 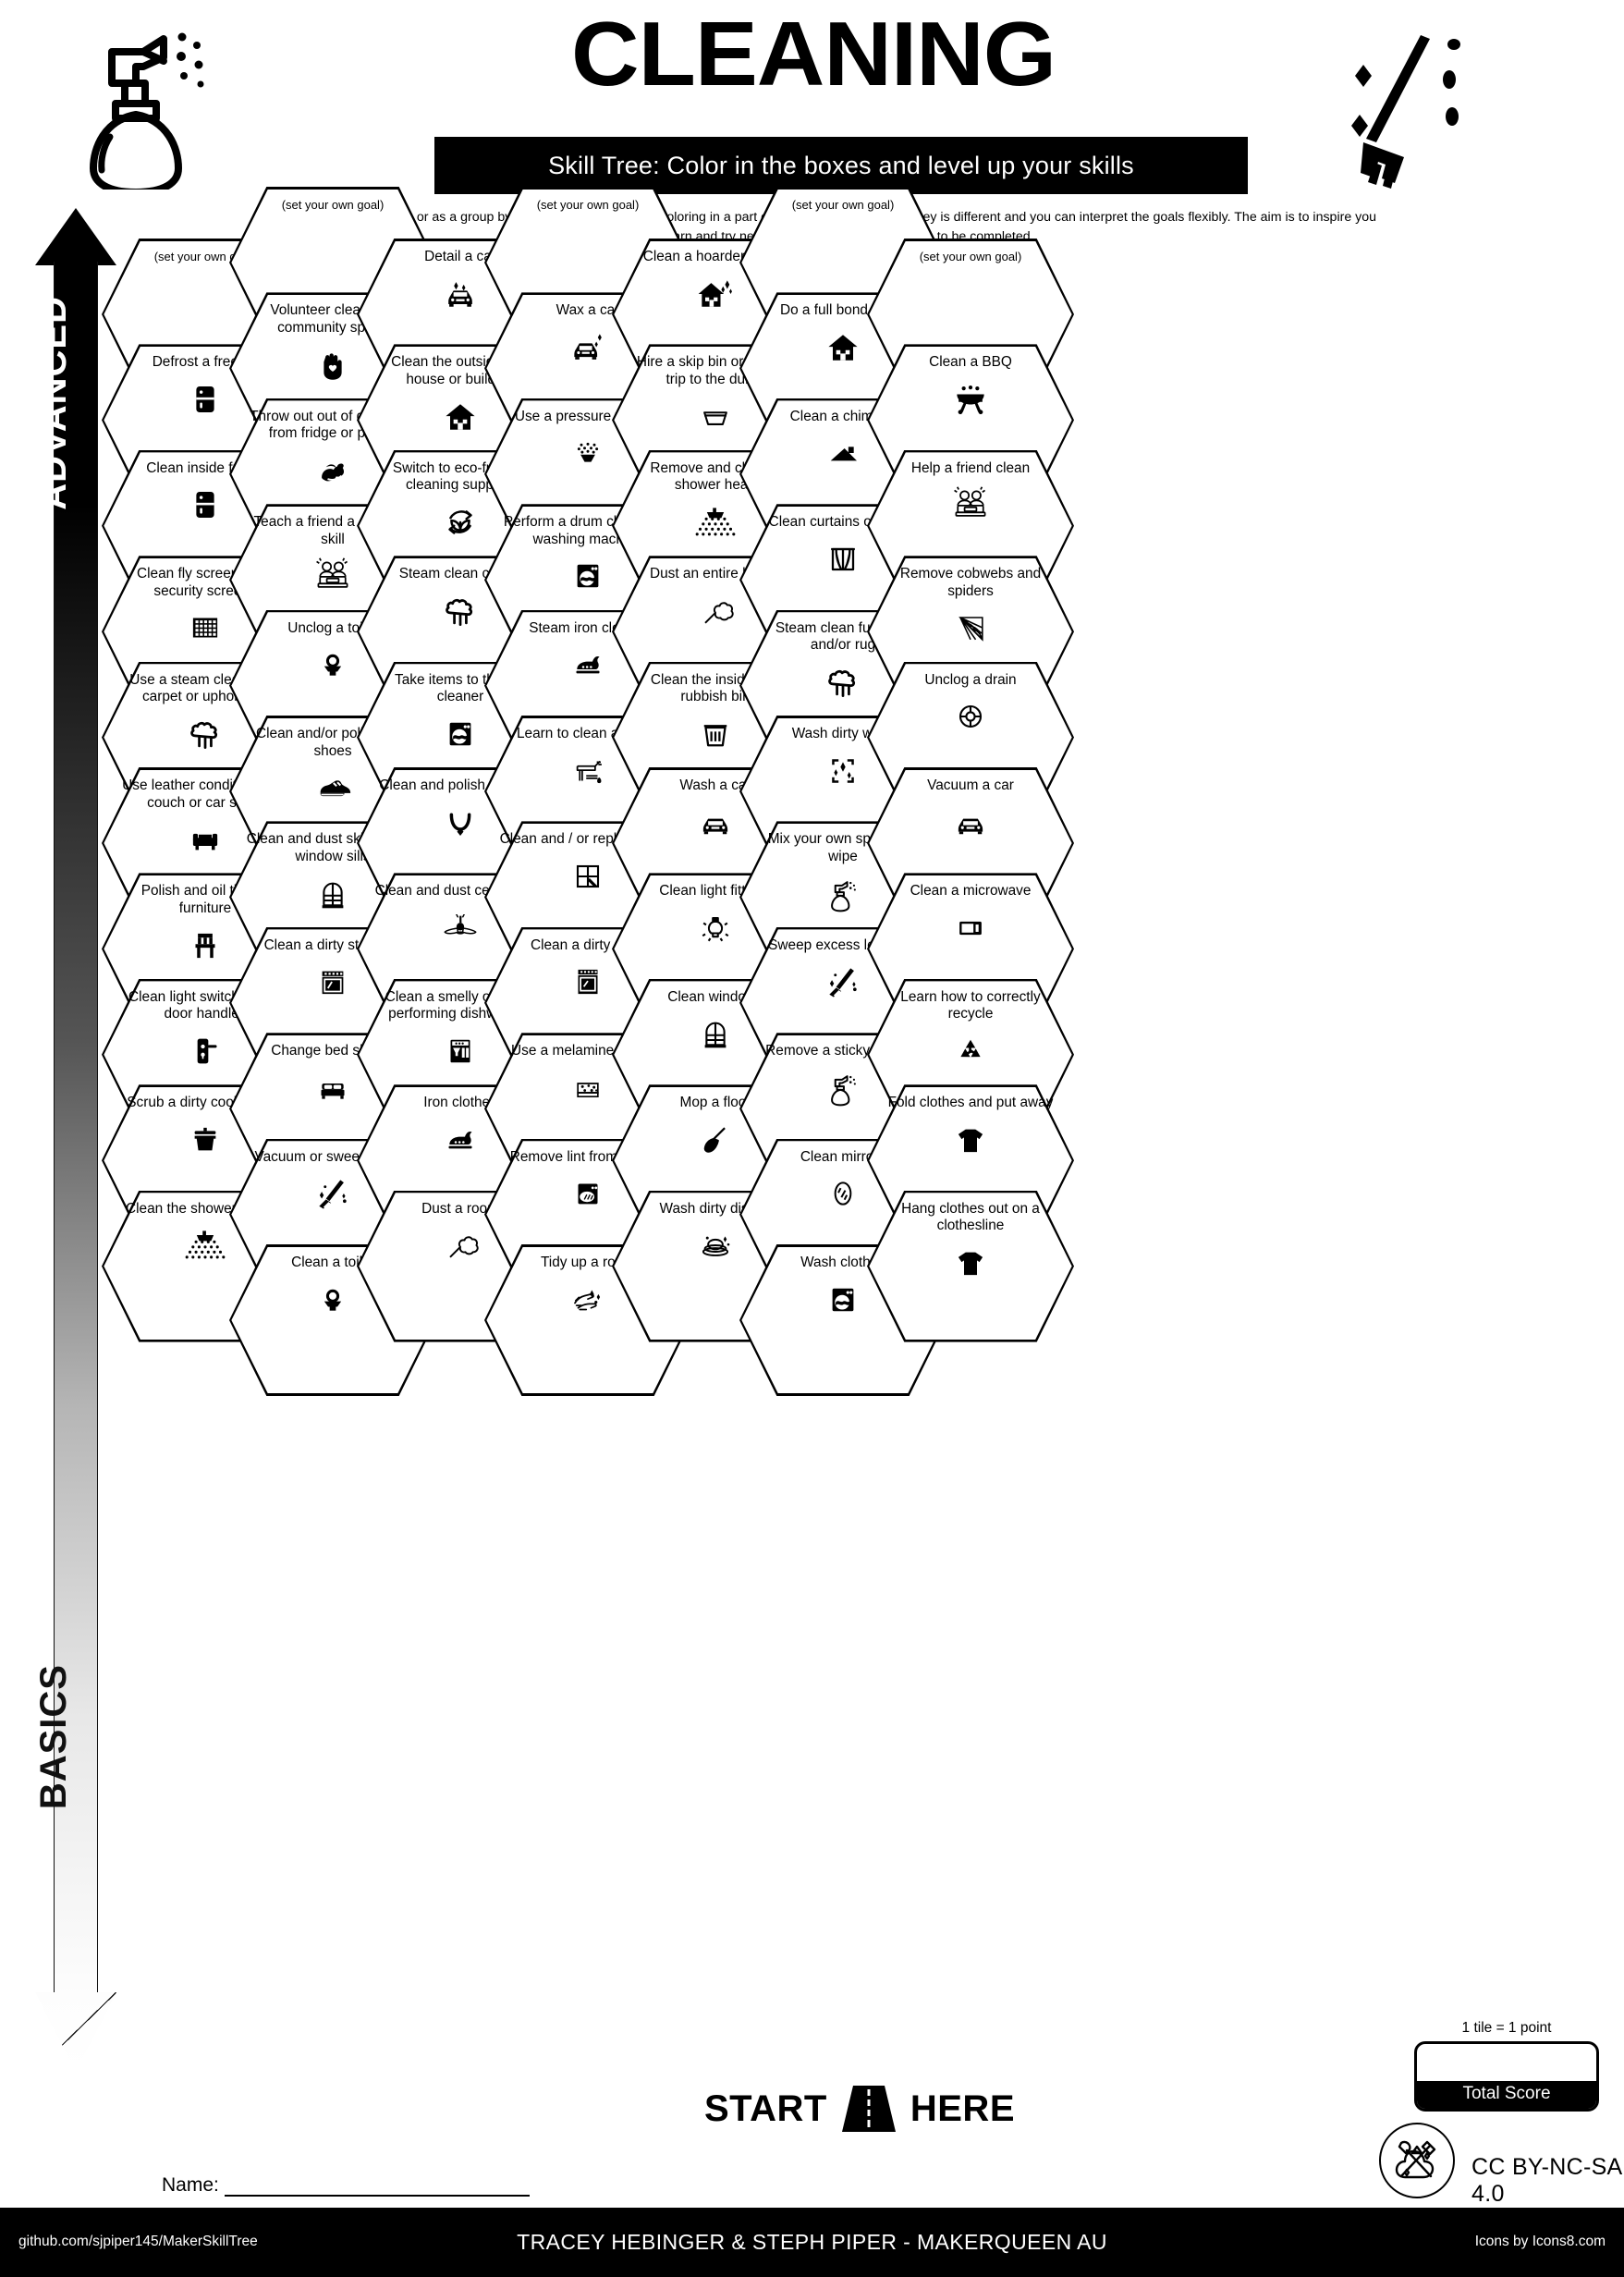 What do you see at coordinates (970, 1217) in the screenshot?
I see `skill-tile-label: Hang clothes out on a clothesline` at bounding box center [970, 1217].